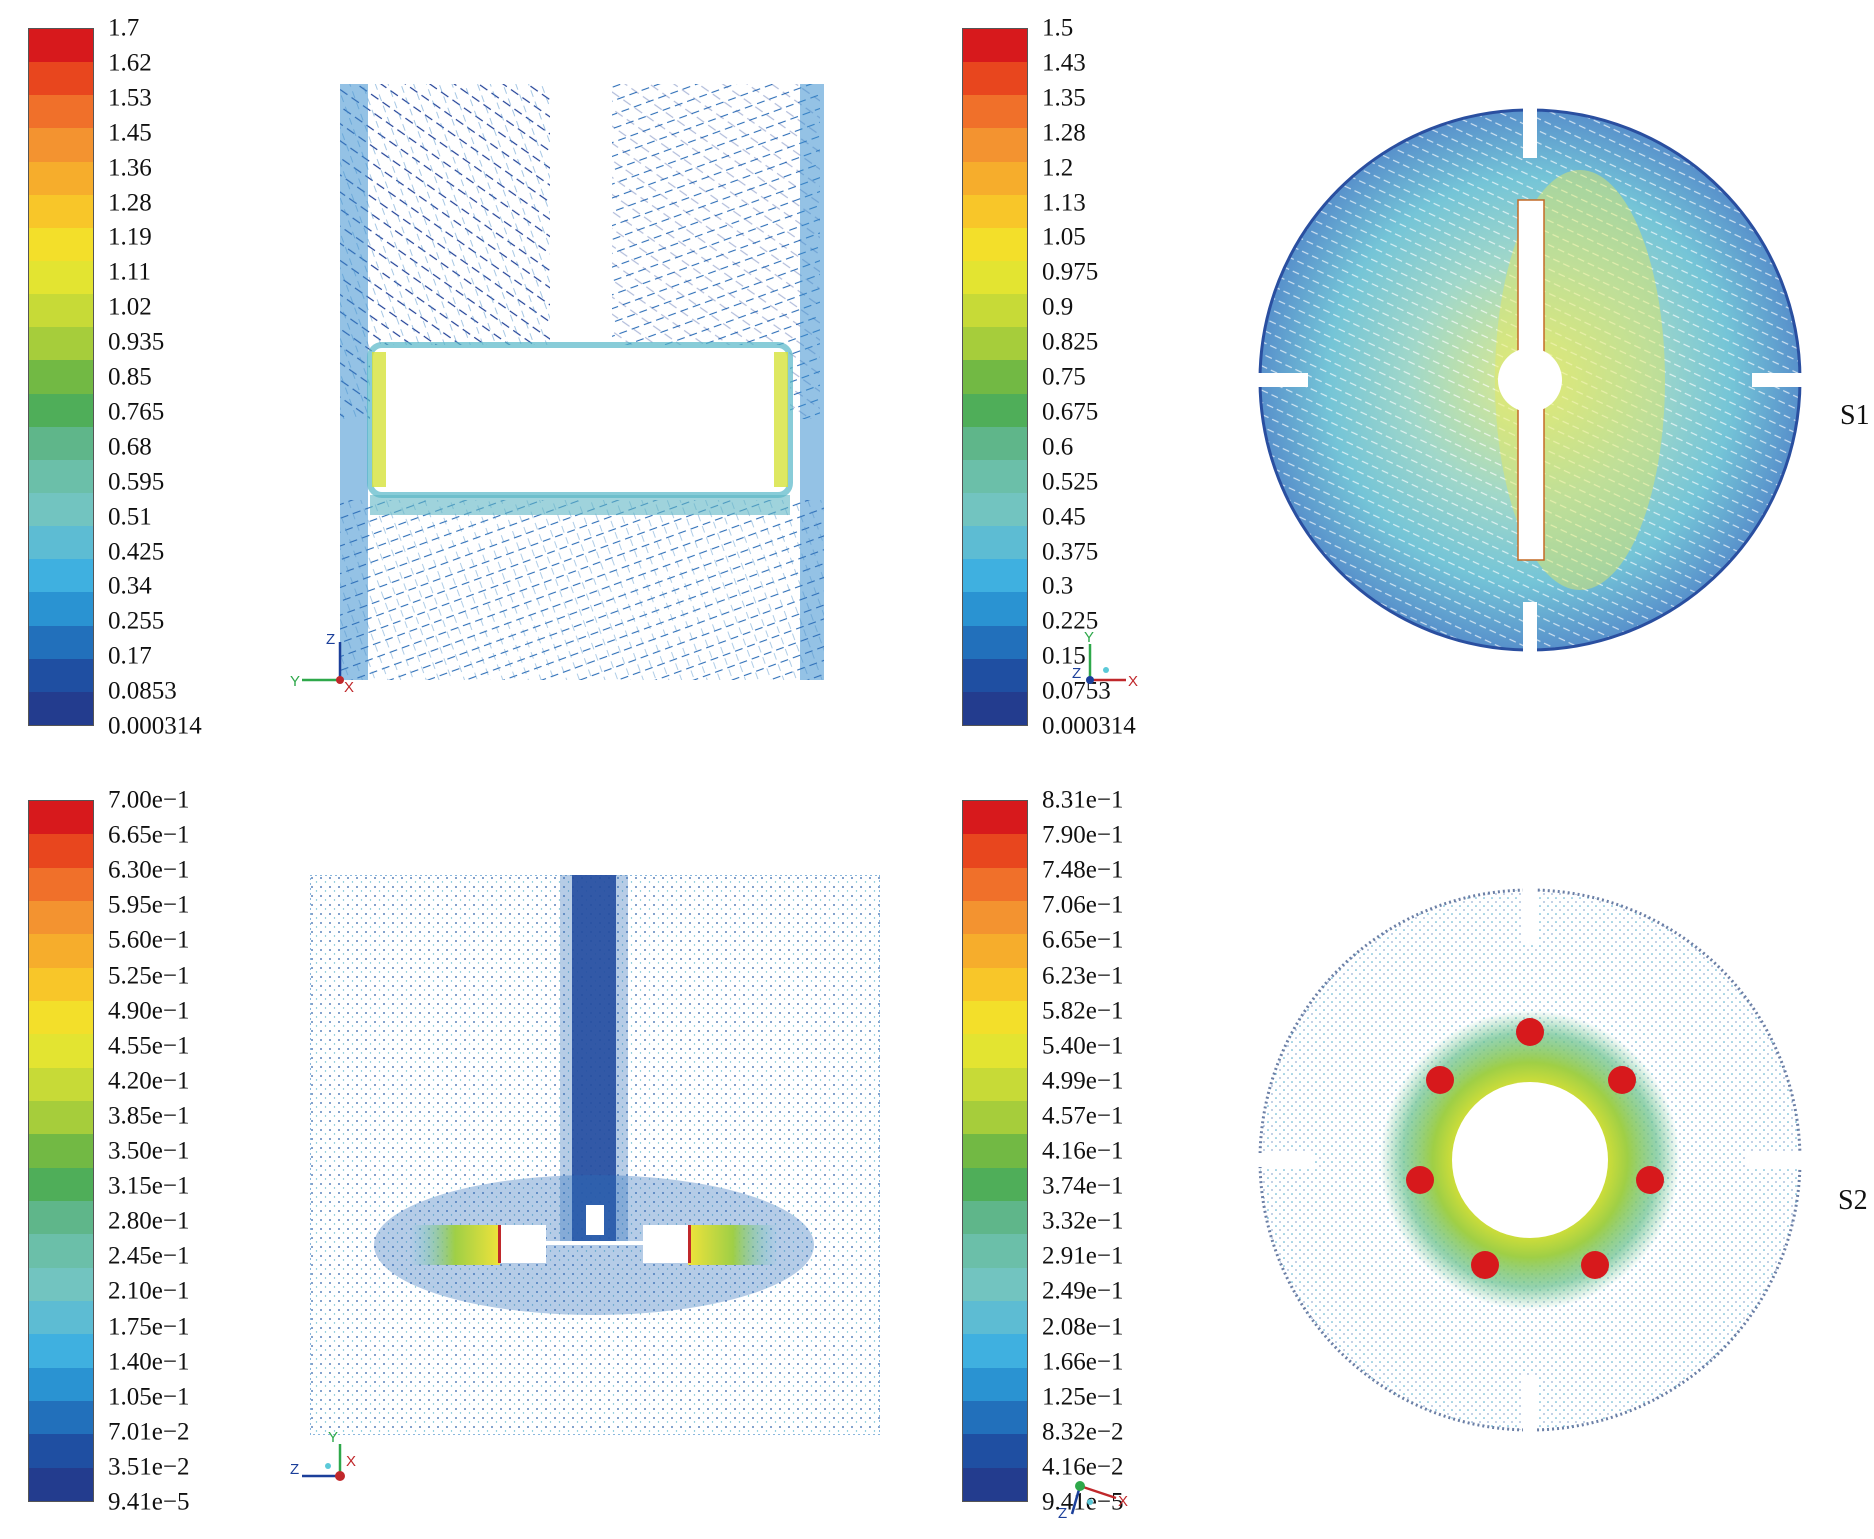  Describe the element at coordinates (155, 726) in the screenshot. I see `colorbar-tick-label: 0.000314` at that location.